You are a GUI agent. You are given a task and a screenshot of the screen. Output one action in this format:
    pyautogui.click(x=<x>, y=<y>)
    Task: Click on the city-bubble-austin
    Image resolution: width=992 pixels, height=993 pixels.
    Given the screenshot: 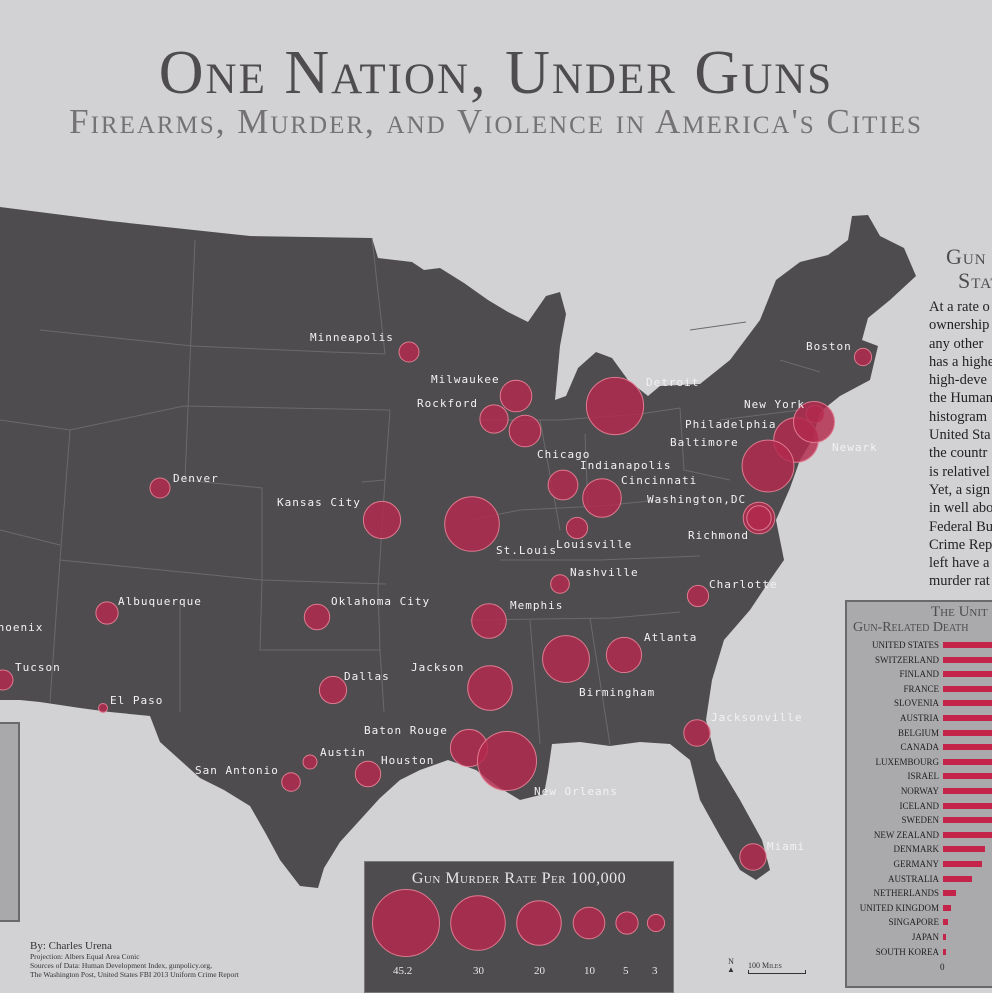 What is the action you would take?
    pyautogui.click(x=310, y=762)
    